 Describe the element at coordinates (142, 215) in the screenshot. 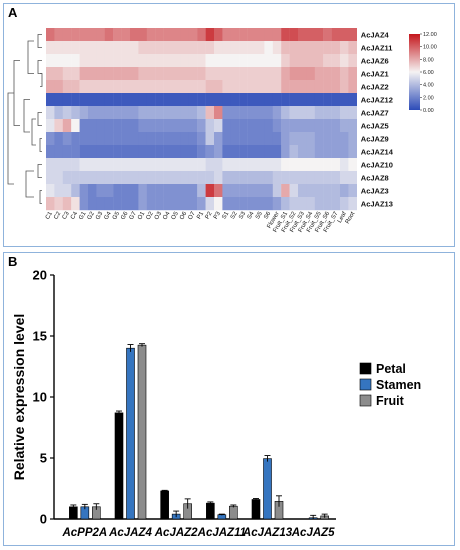

I see `heatmap-column-label: O1` at that location.